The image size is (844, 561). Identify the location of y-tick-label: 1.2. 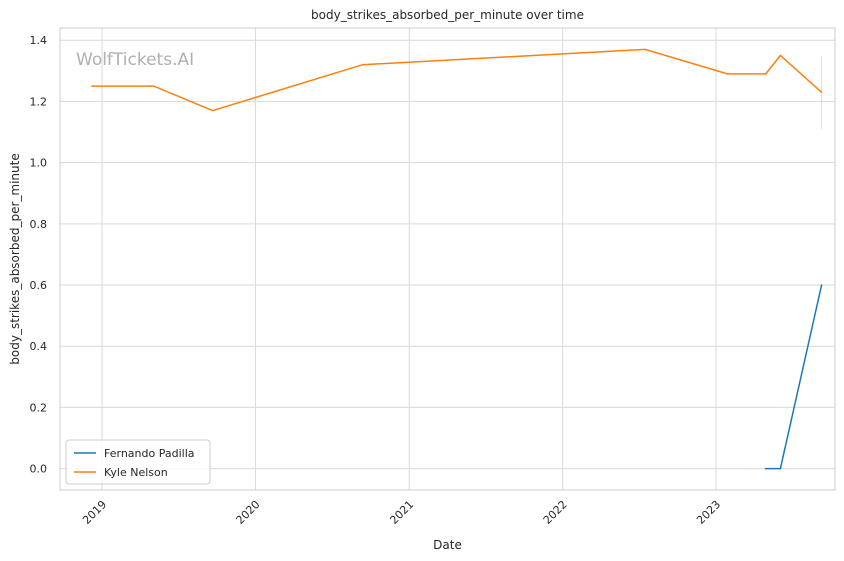
(39, 101).